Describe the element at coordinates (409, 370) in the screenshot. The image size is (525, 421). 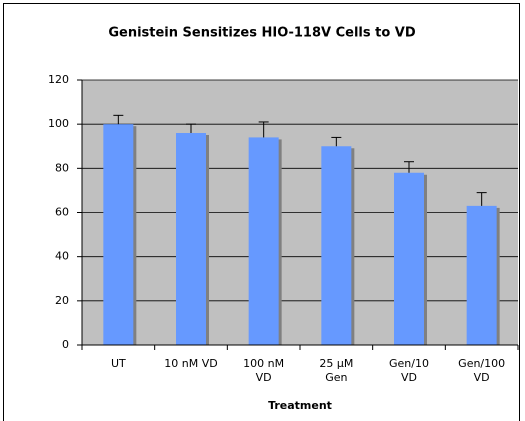
I see `x-tick-label: Gen/10 VD` at that location.